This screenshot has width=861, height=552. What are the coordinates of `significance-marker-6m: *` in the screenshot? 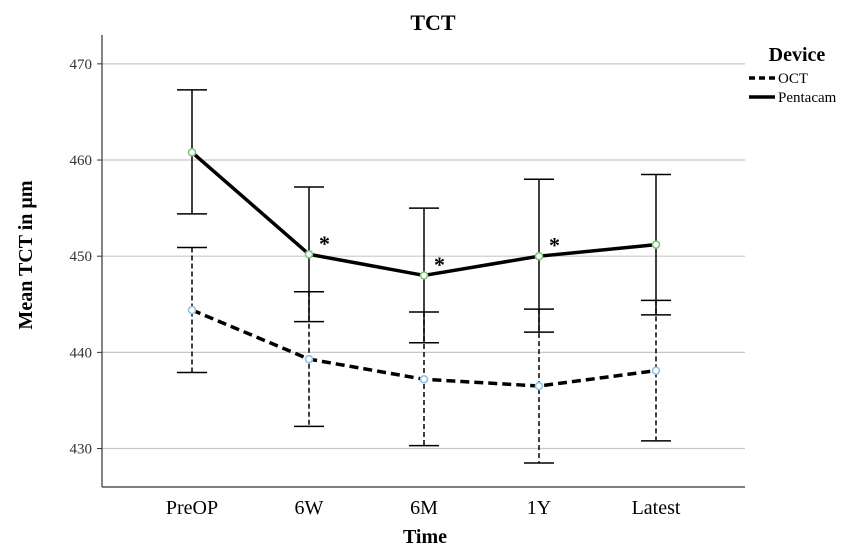 It's located at (439, 264).